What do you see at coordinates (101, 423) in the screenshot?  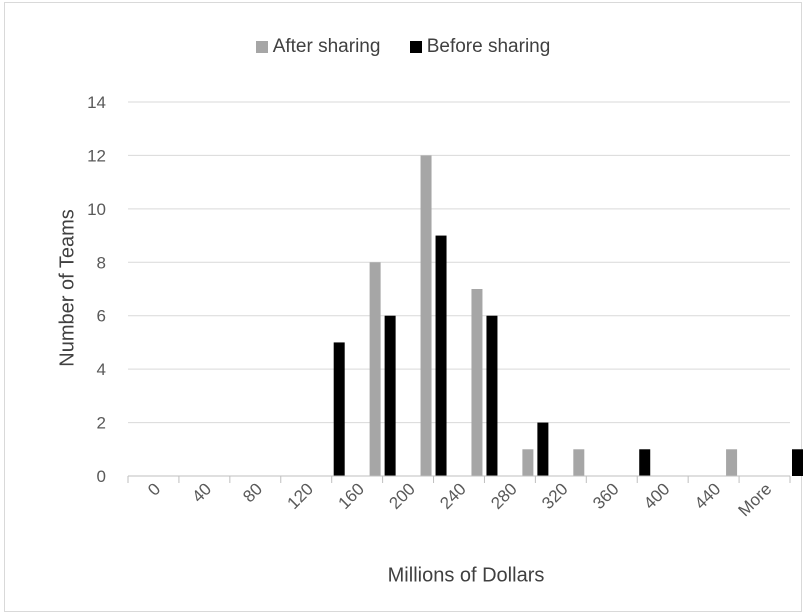 I see `y-tick-label-2: 2` at bounding box center [101, 423].